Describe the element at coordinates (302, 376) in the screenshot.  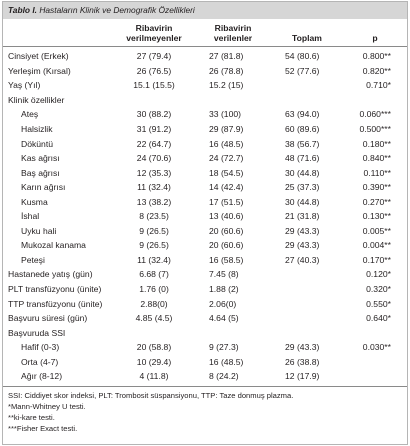
I see `cell: 12 (17.9)` at that location.